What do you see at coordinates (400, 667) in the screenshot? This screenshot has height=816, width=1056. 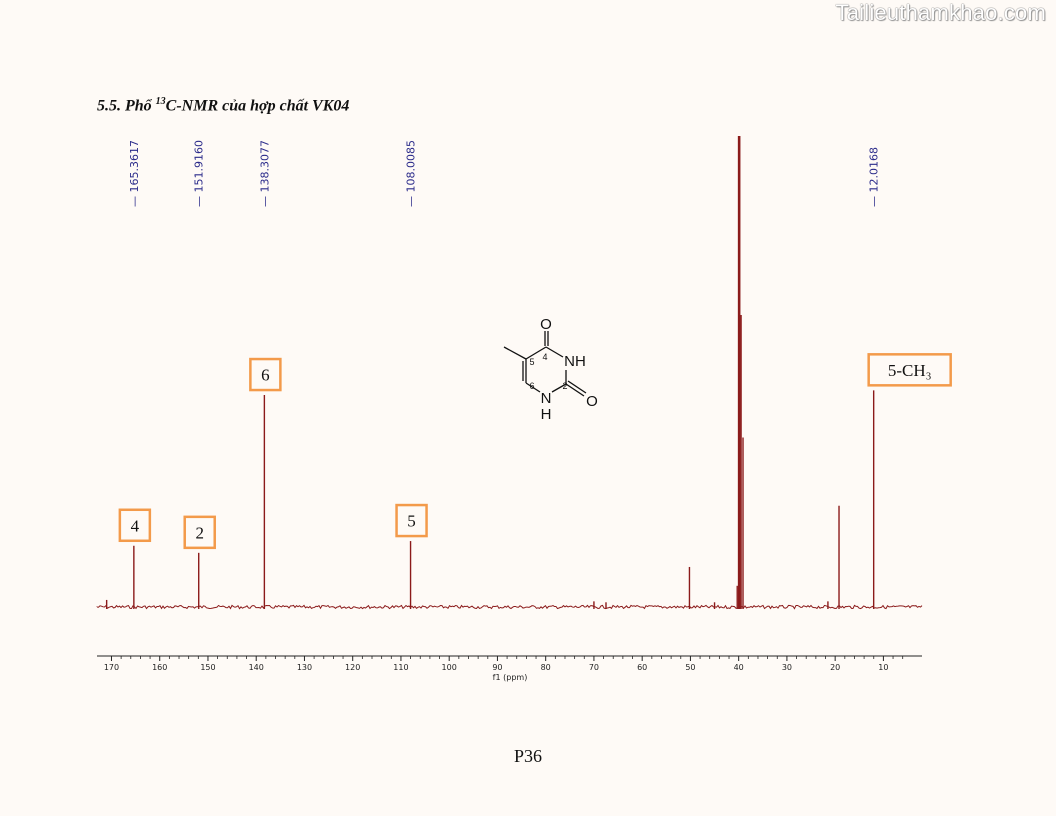 I see `tick-label-110: 110` at bounding box center [400, 667].